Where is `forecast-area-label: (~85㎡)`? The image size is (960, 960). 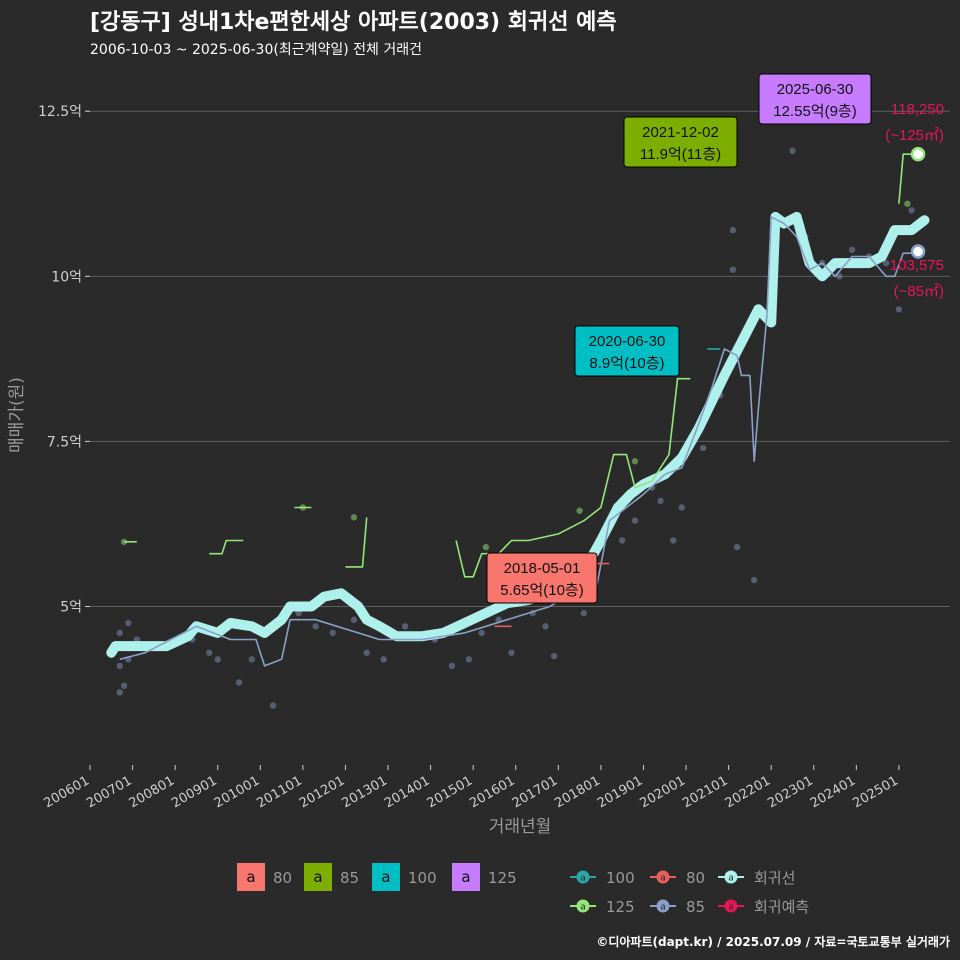
forecast-area-label: (~85㎡) is located at coordinates (919, 291).